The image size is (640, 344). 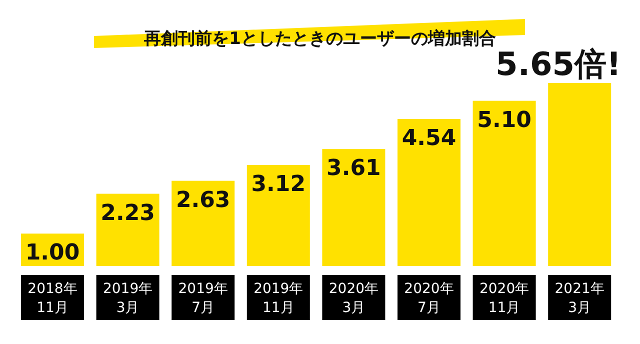 What do you see at coordinates (429, 138) in the screenshot?
I see `data-label: 4.54` at bounding box center [429, 138].